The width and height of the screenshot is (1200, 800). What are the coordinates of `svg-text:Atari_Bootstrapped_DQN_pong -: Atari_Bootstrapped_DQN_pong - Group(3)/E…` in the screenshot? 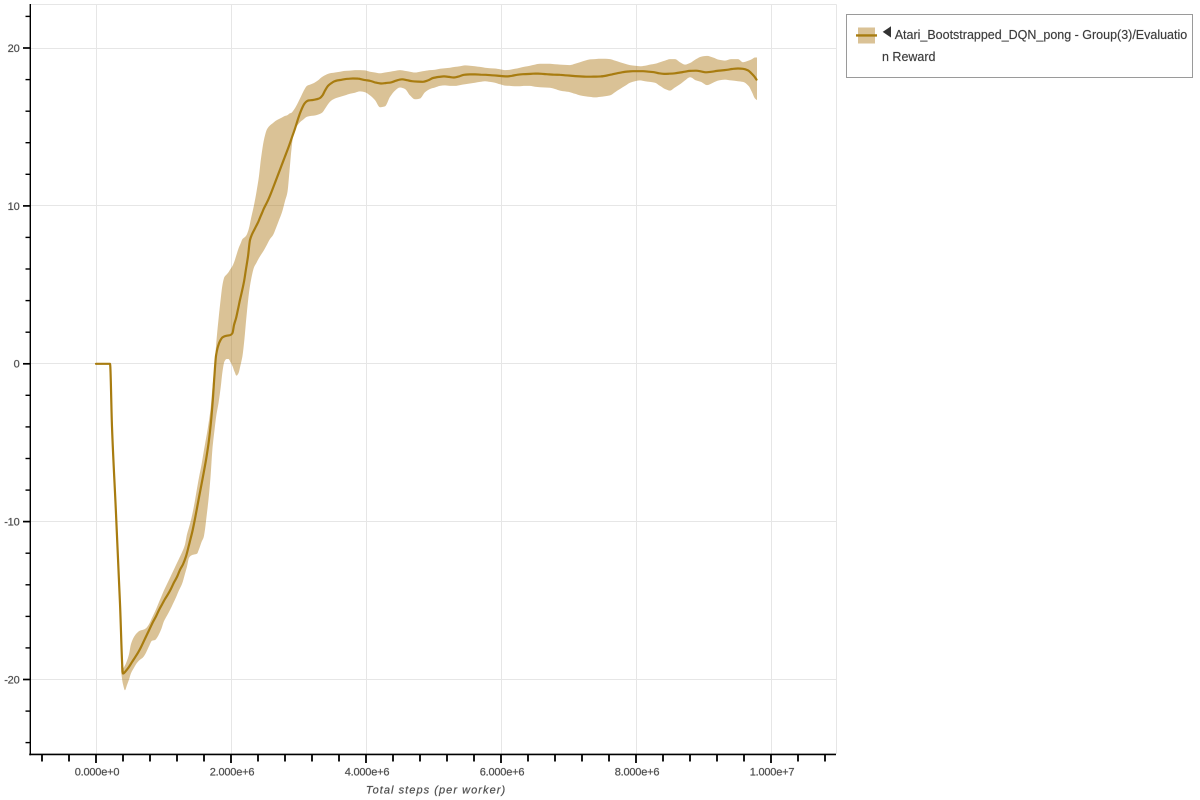 It's located at (1041, 35).